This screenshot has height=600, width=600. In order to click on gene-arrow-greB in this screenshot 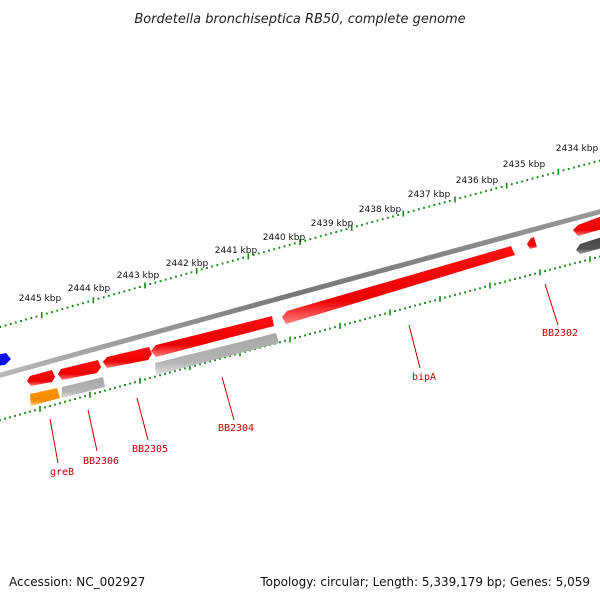, I will do `click(45, 397)`.